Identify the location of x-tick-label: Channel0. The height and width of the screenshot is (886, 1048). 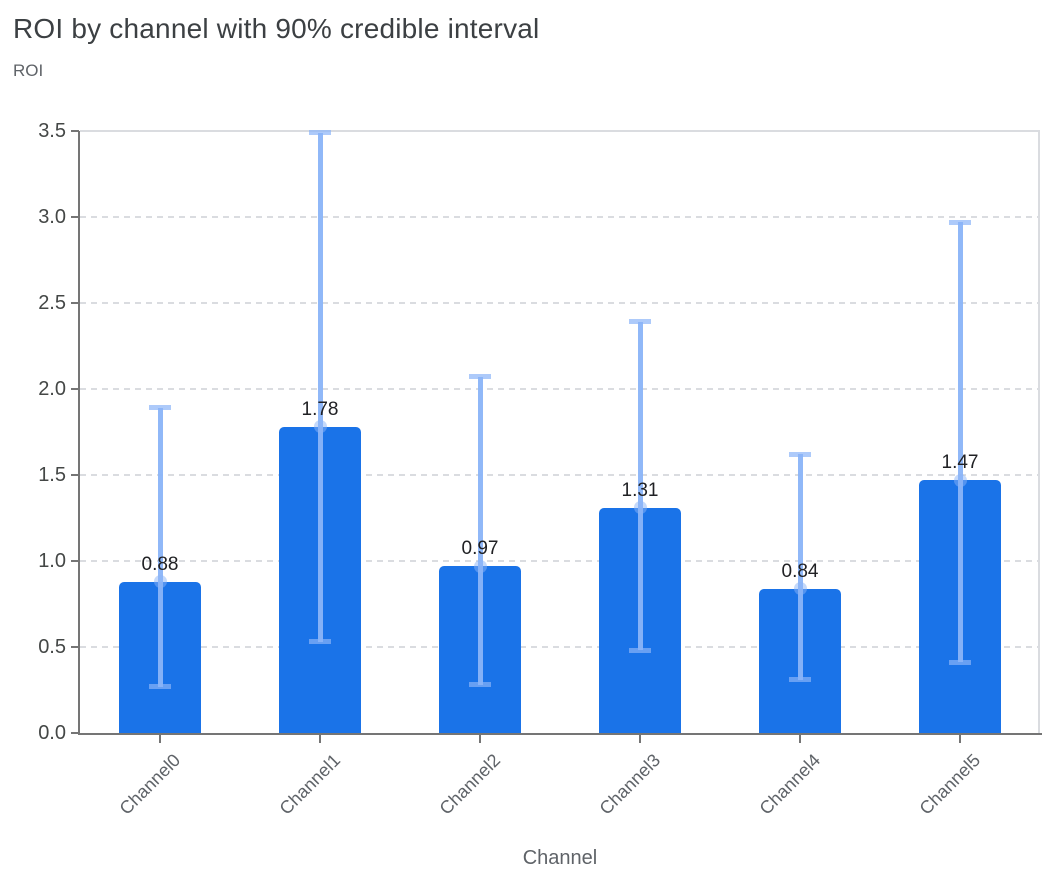
(150, 784).